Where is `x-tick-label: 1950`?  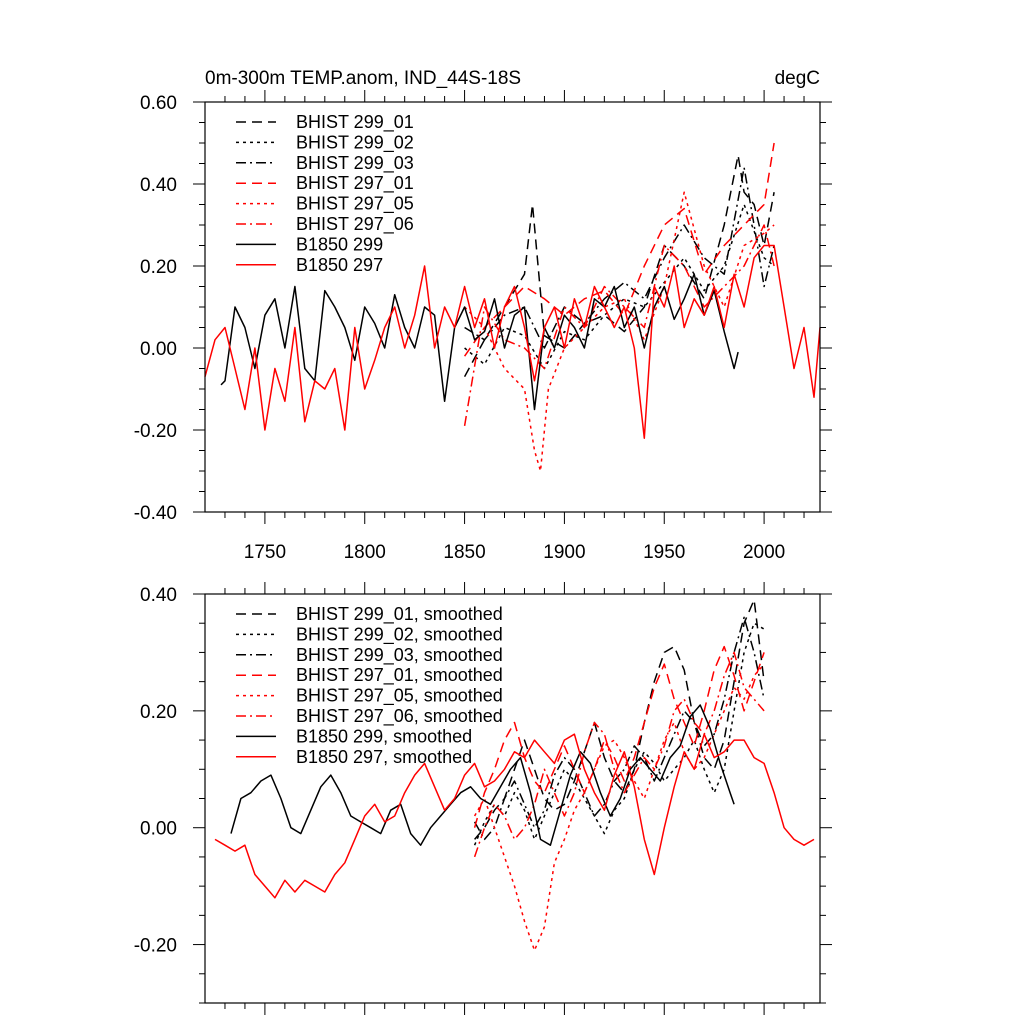
x-tick-label: 1950 is located at coordinates (664, 552).